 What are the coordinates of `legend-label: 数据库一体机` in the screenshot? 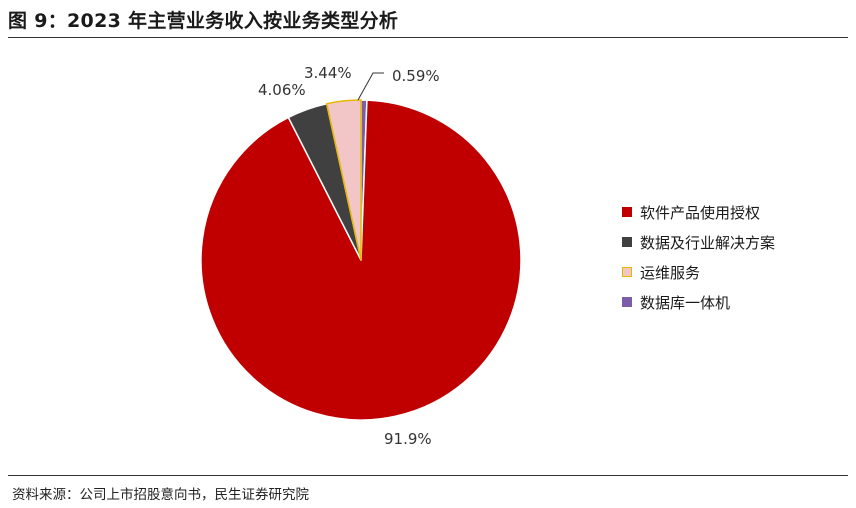 It's located at (685, 302).